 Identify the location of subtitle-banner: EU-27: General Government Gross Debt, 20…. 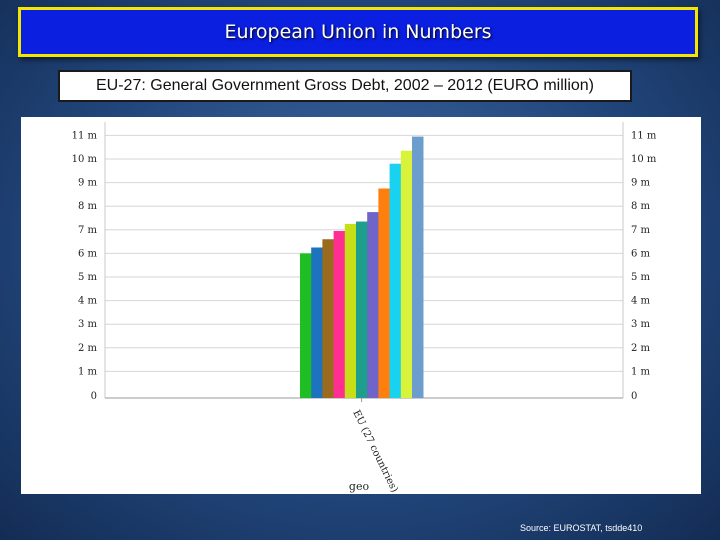
(345, 86).